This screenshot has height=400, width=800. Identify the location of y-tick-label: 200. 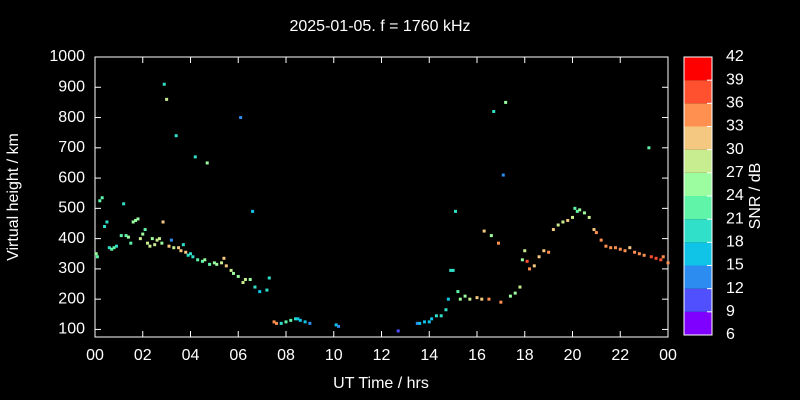
(71, 298).